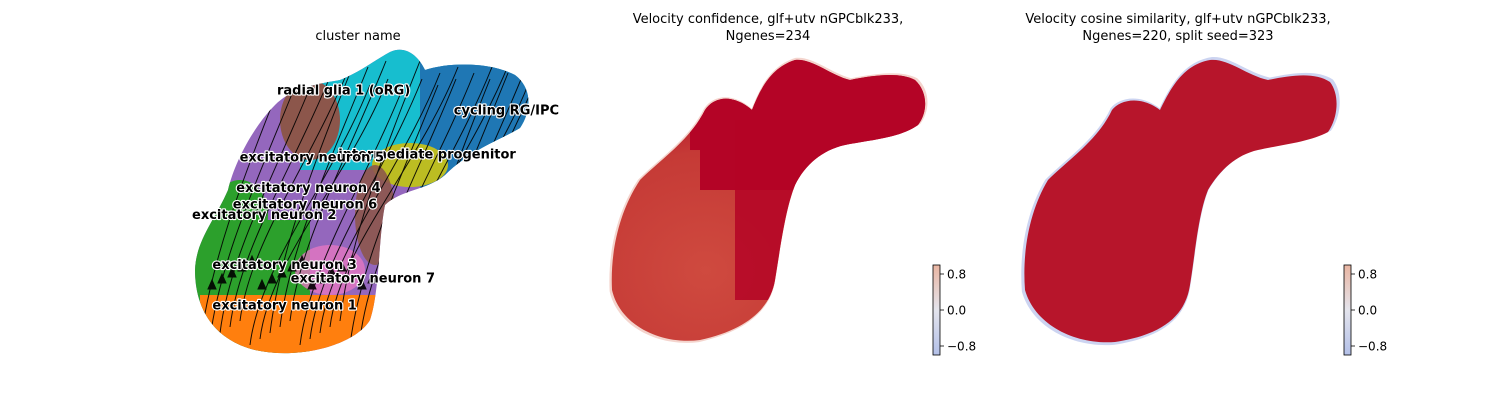 This screenshot has height=400, width=1500. I want to click on cluster-label-3: excitatory neuron 5, so click(312, 158).